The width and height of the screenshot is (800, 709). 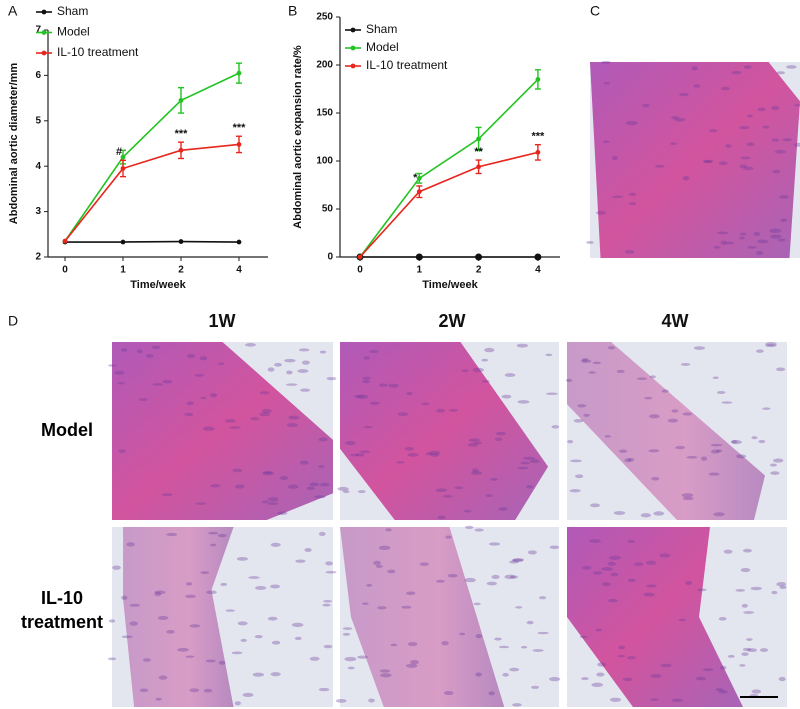 I want to click on legend-label: IL-10 treatment, so click(x=407, y=65).